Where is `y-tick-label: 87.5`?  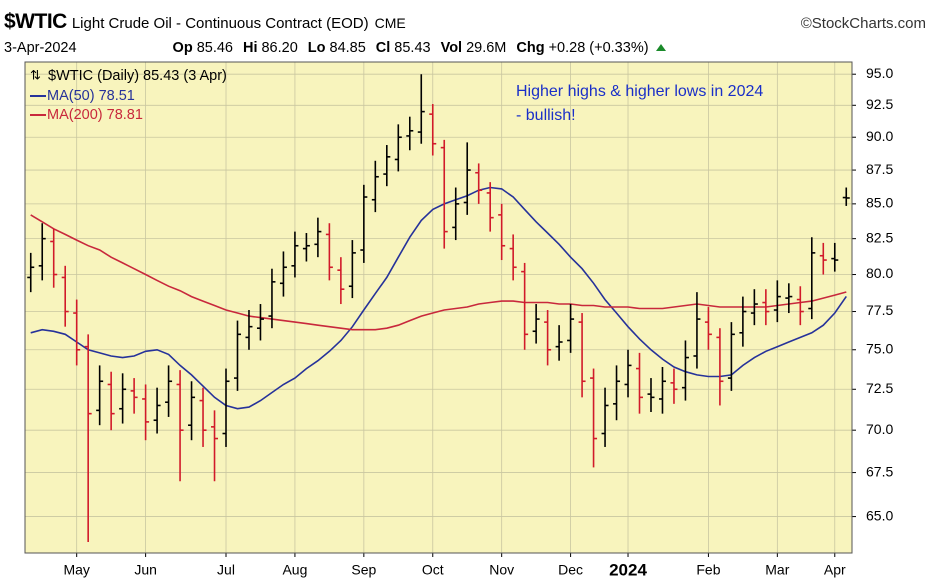
y-tick-label: 87.5 is located at coordinates (879, 169).